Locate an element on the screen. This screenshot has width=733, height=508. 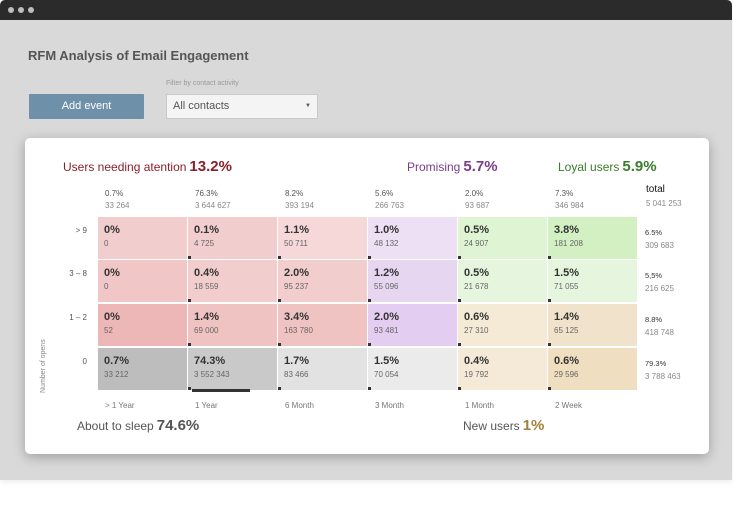
cell-count: 69 000 is located at coordinates (206, 330).